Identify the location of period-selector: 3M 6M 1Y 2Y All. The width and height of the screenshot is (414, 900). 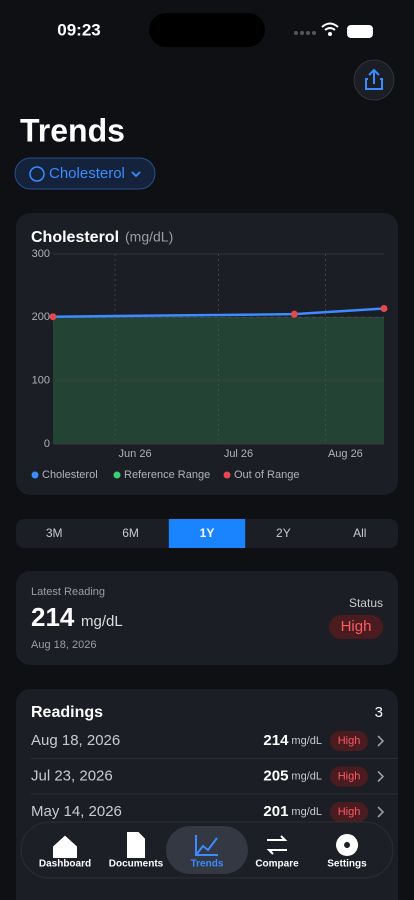
(207, 533).